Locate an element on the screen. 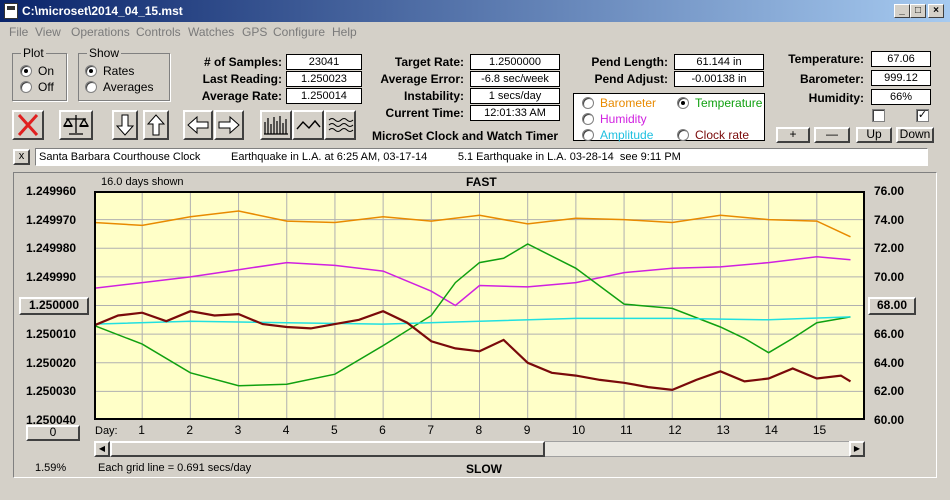  humidity-option: Humidity is located at coordinates (623, 119).